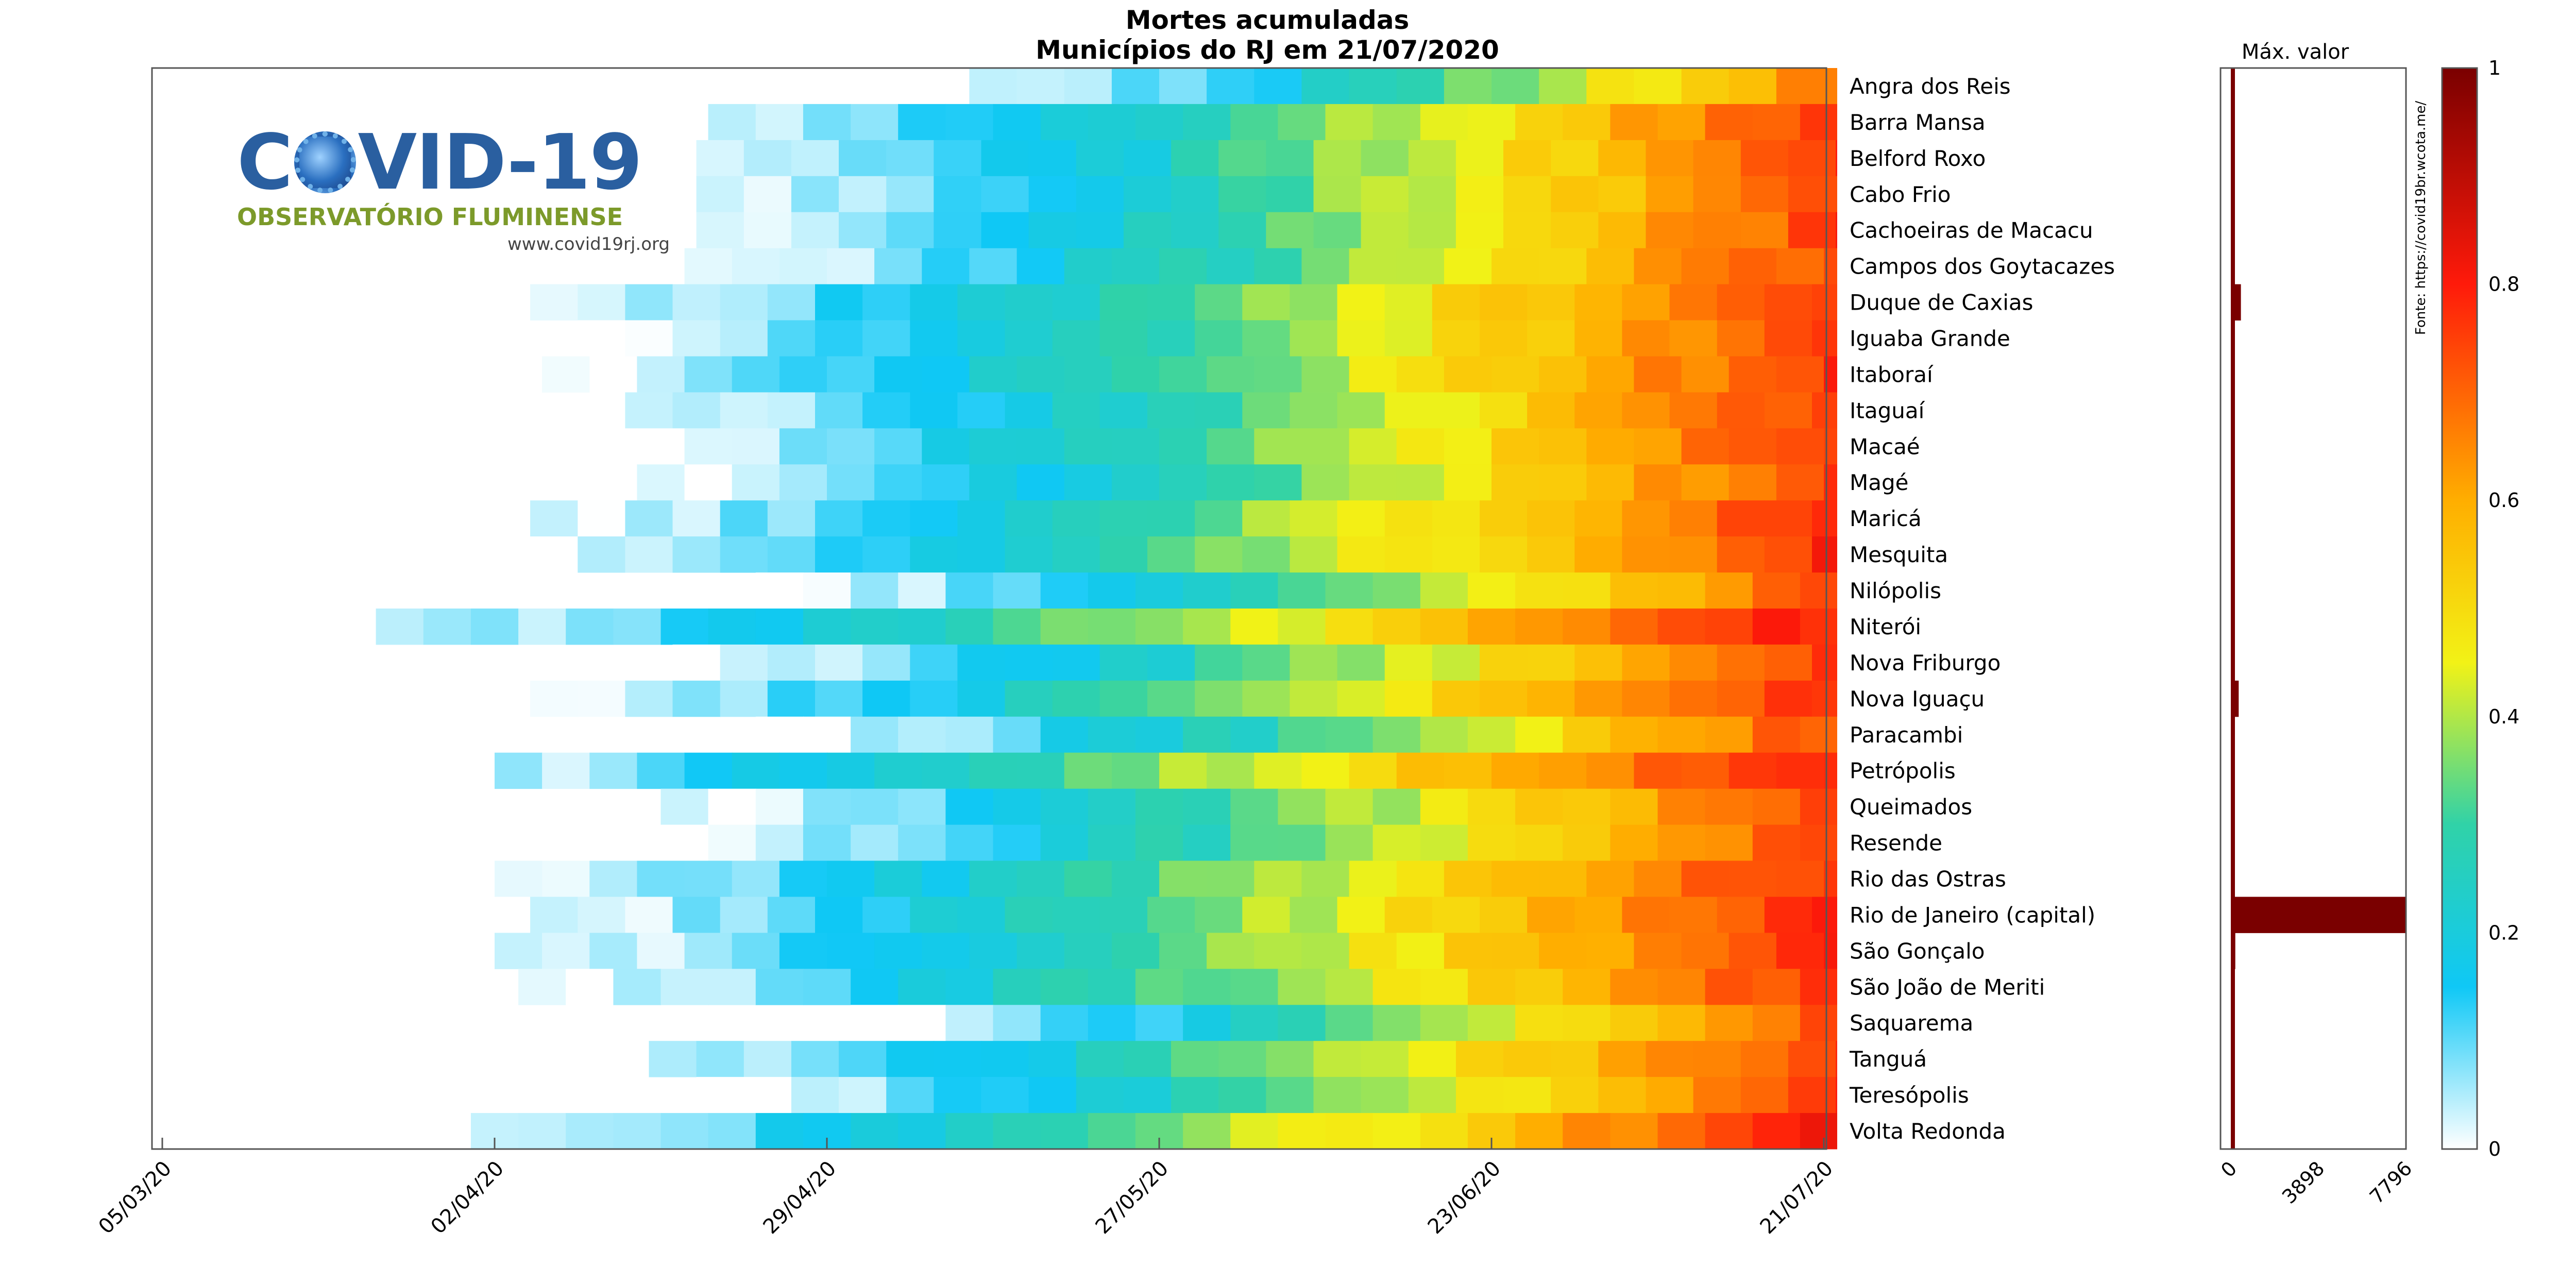 The width and height of the screenshot is (2576, 1266). Describe the element at coordinates (1917, 951) in the screenshot. I see `municipality-label: São Gonçalo` at that location.